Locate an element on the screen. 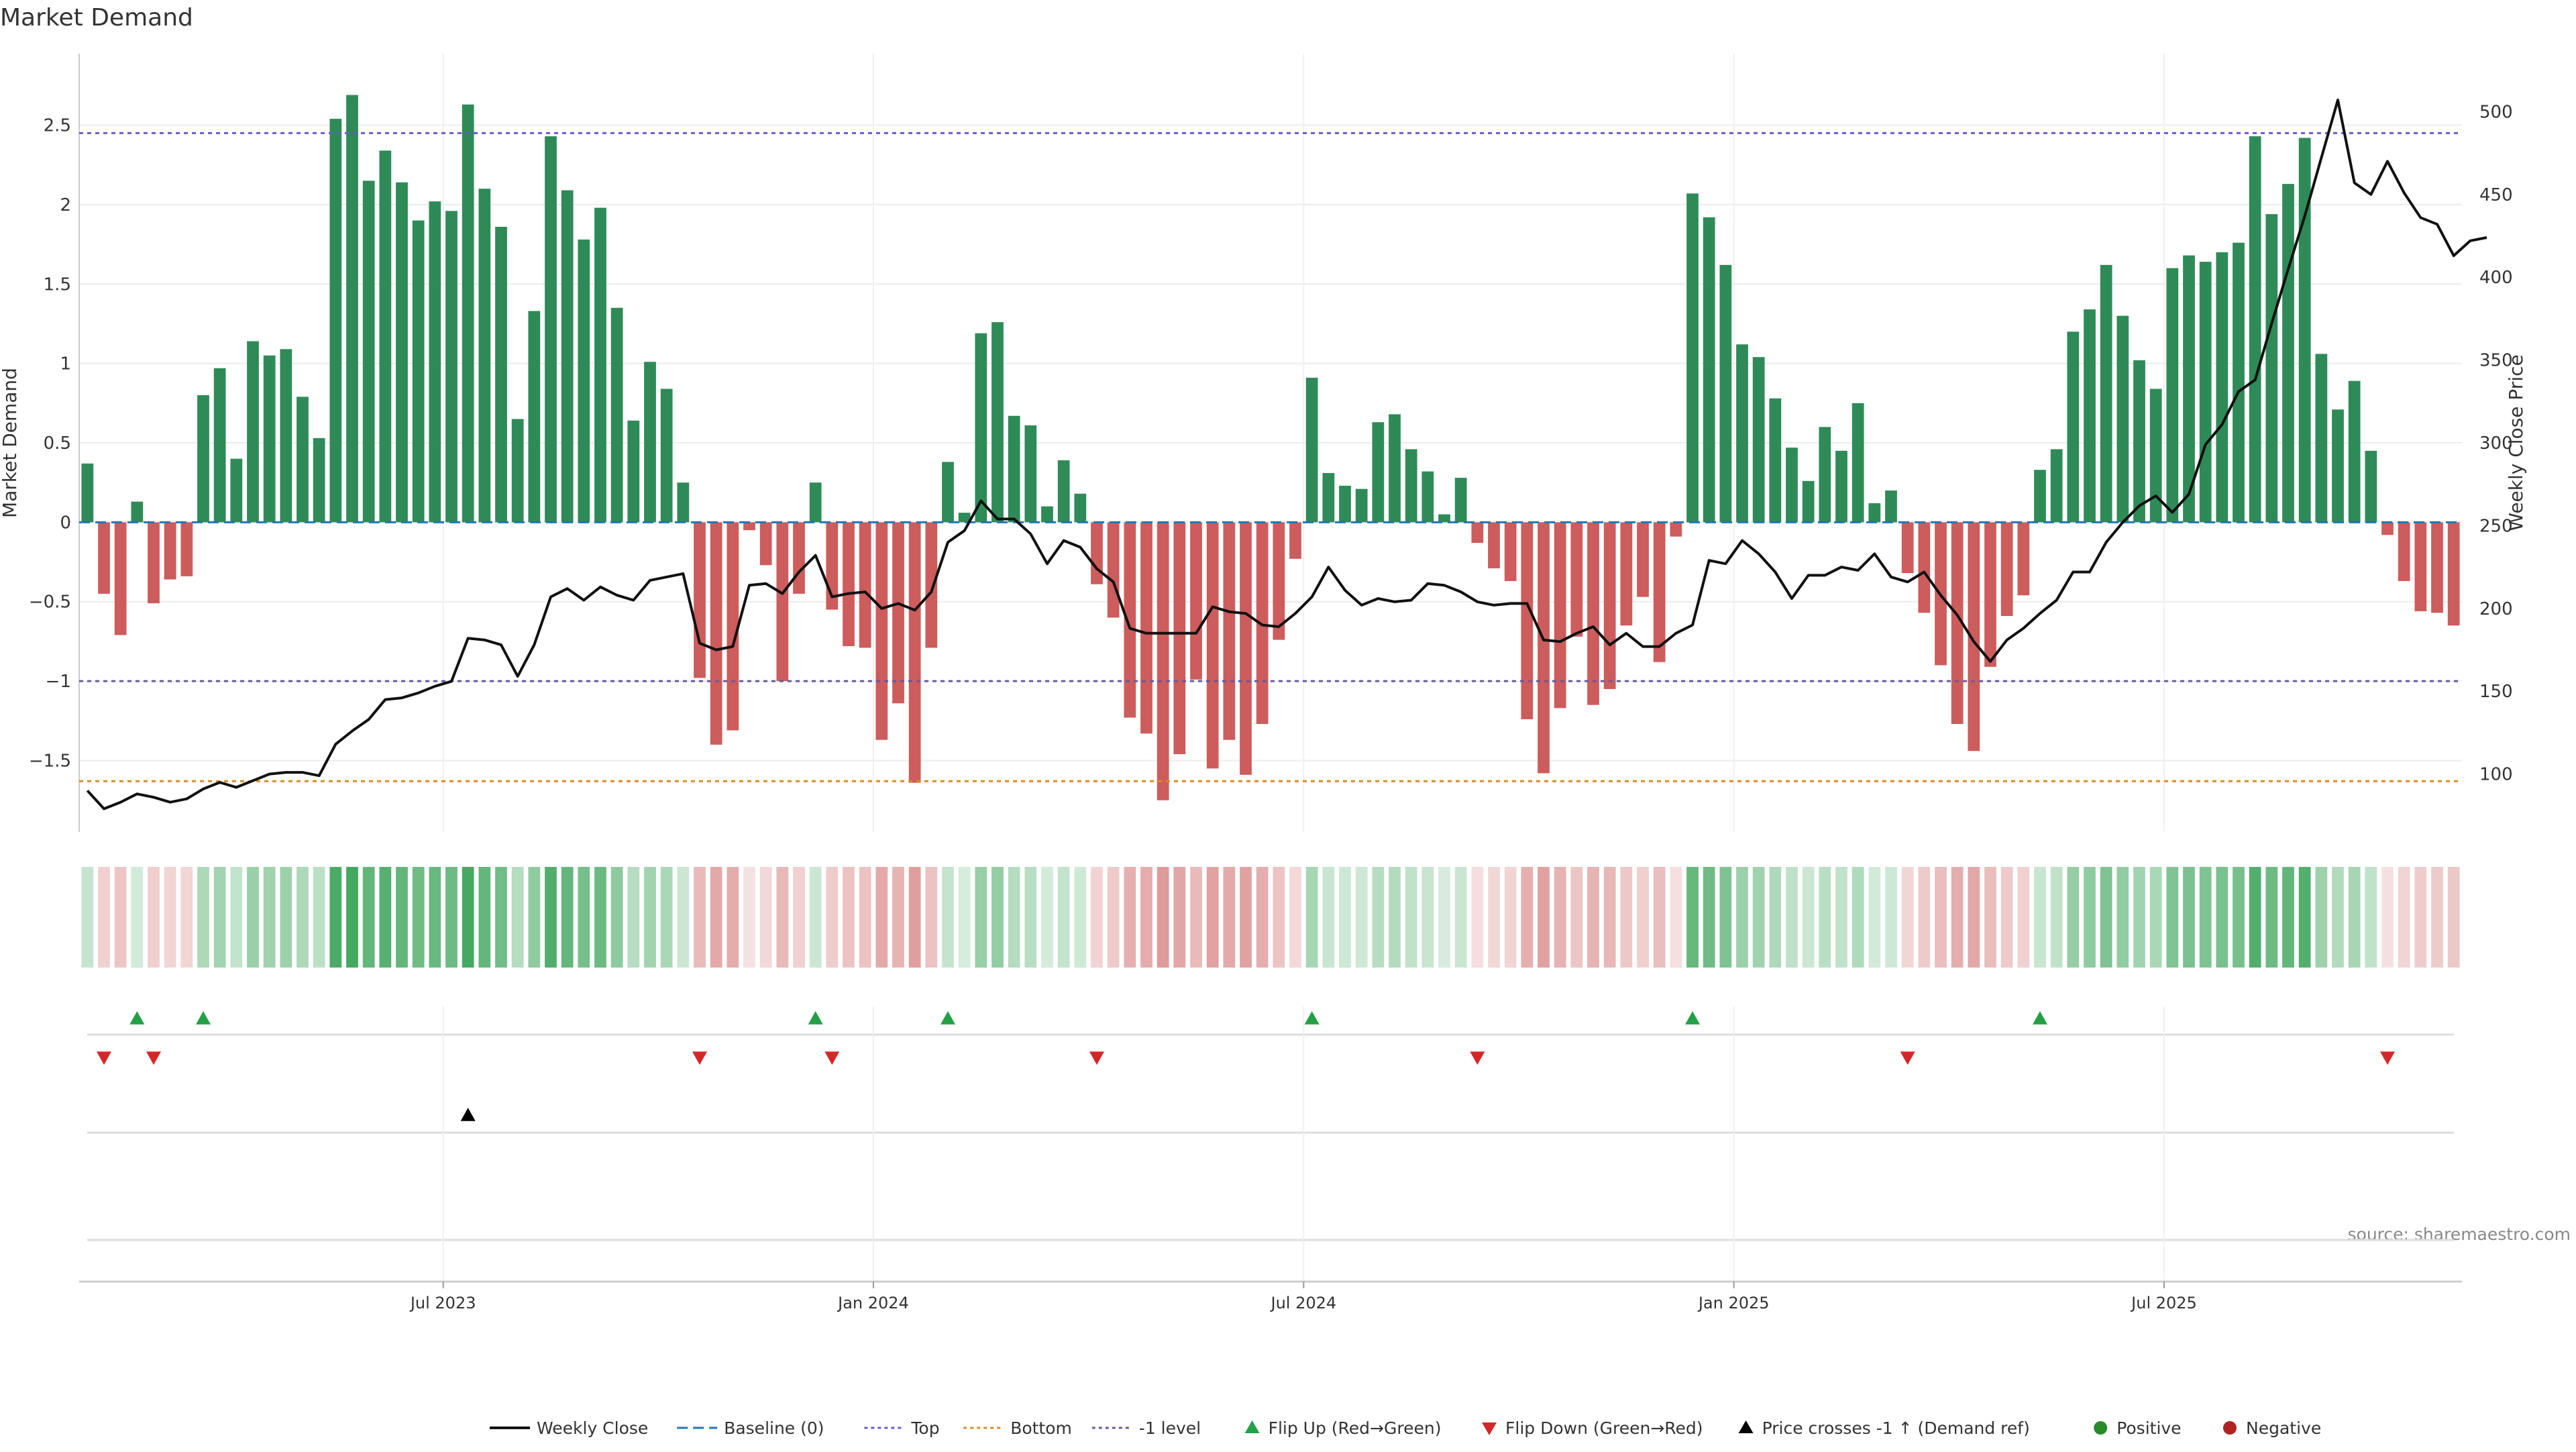 The image size is (2576, 1452). x-tick-label: Jan 2024 is located at coordinates (873, 1303).